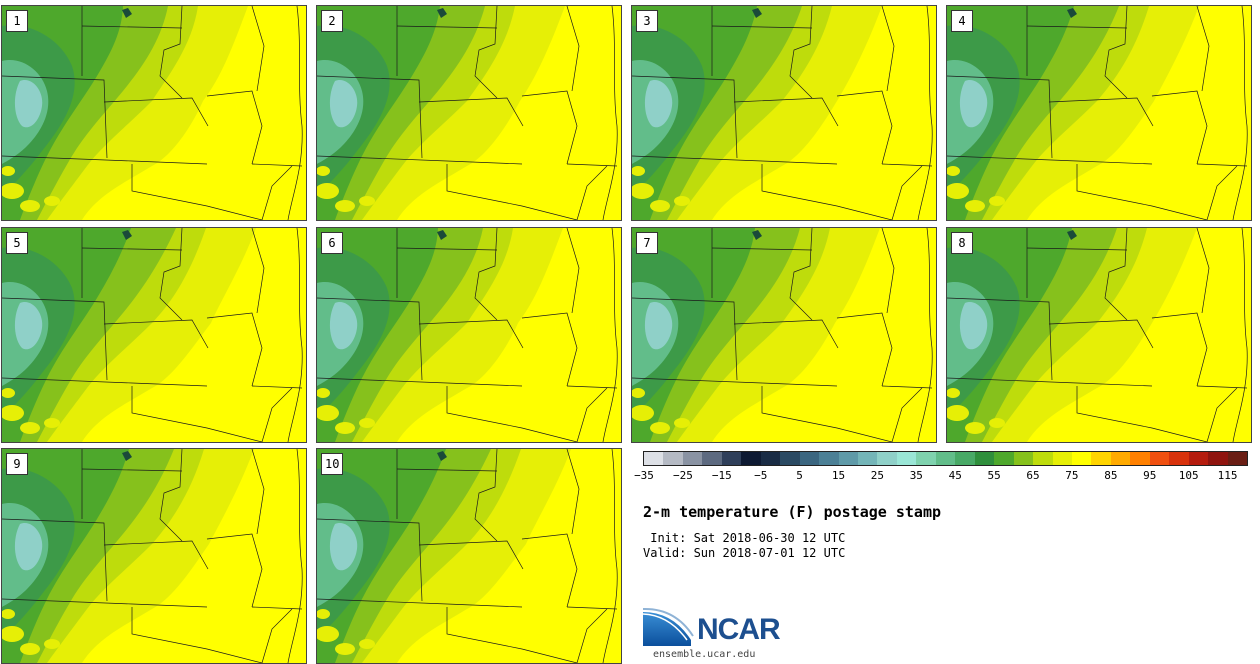 The width and height of the screenshot is (1260, 664). I want to click on colorbar-tick-label: −15, so click(721, 475).